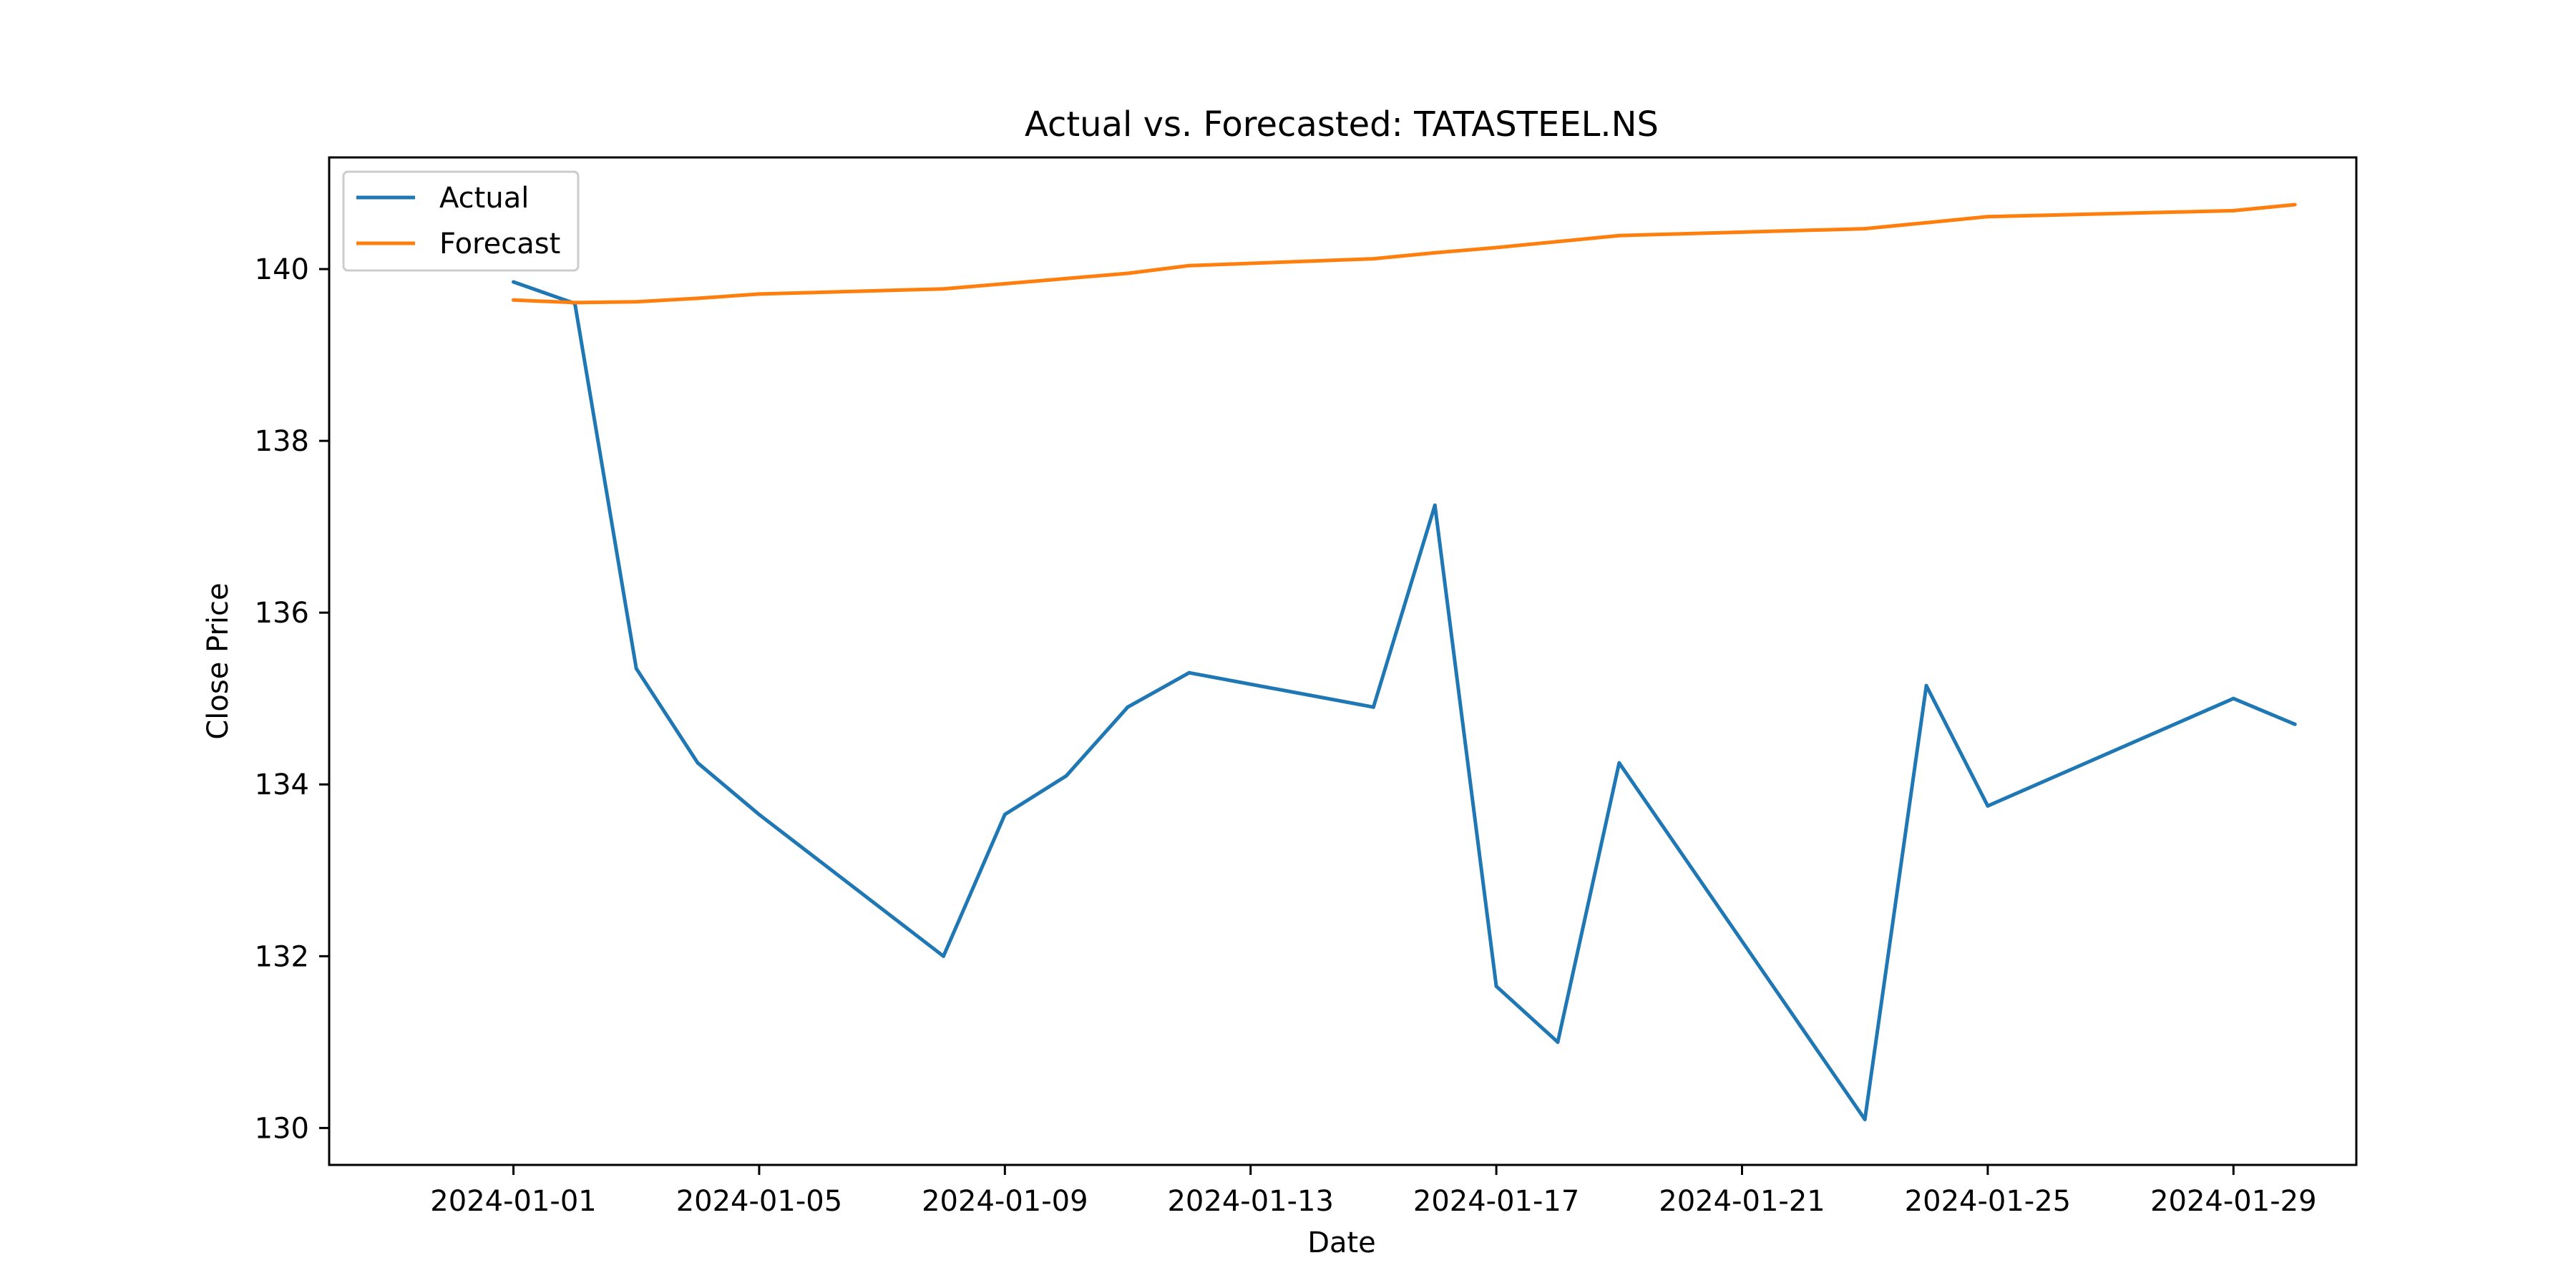  Describe the element at coordinates (1988, 1201) in the screenshot. I see `x-tick-label: 2024-01-25` at that location.